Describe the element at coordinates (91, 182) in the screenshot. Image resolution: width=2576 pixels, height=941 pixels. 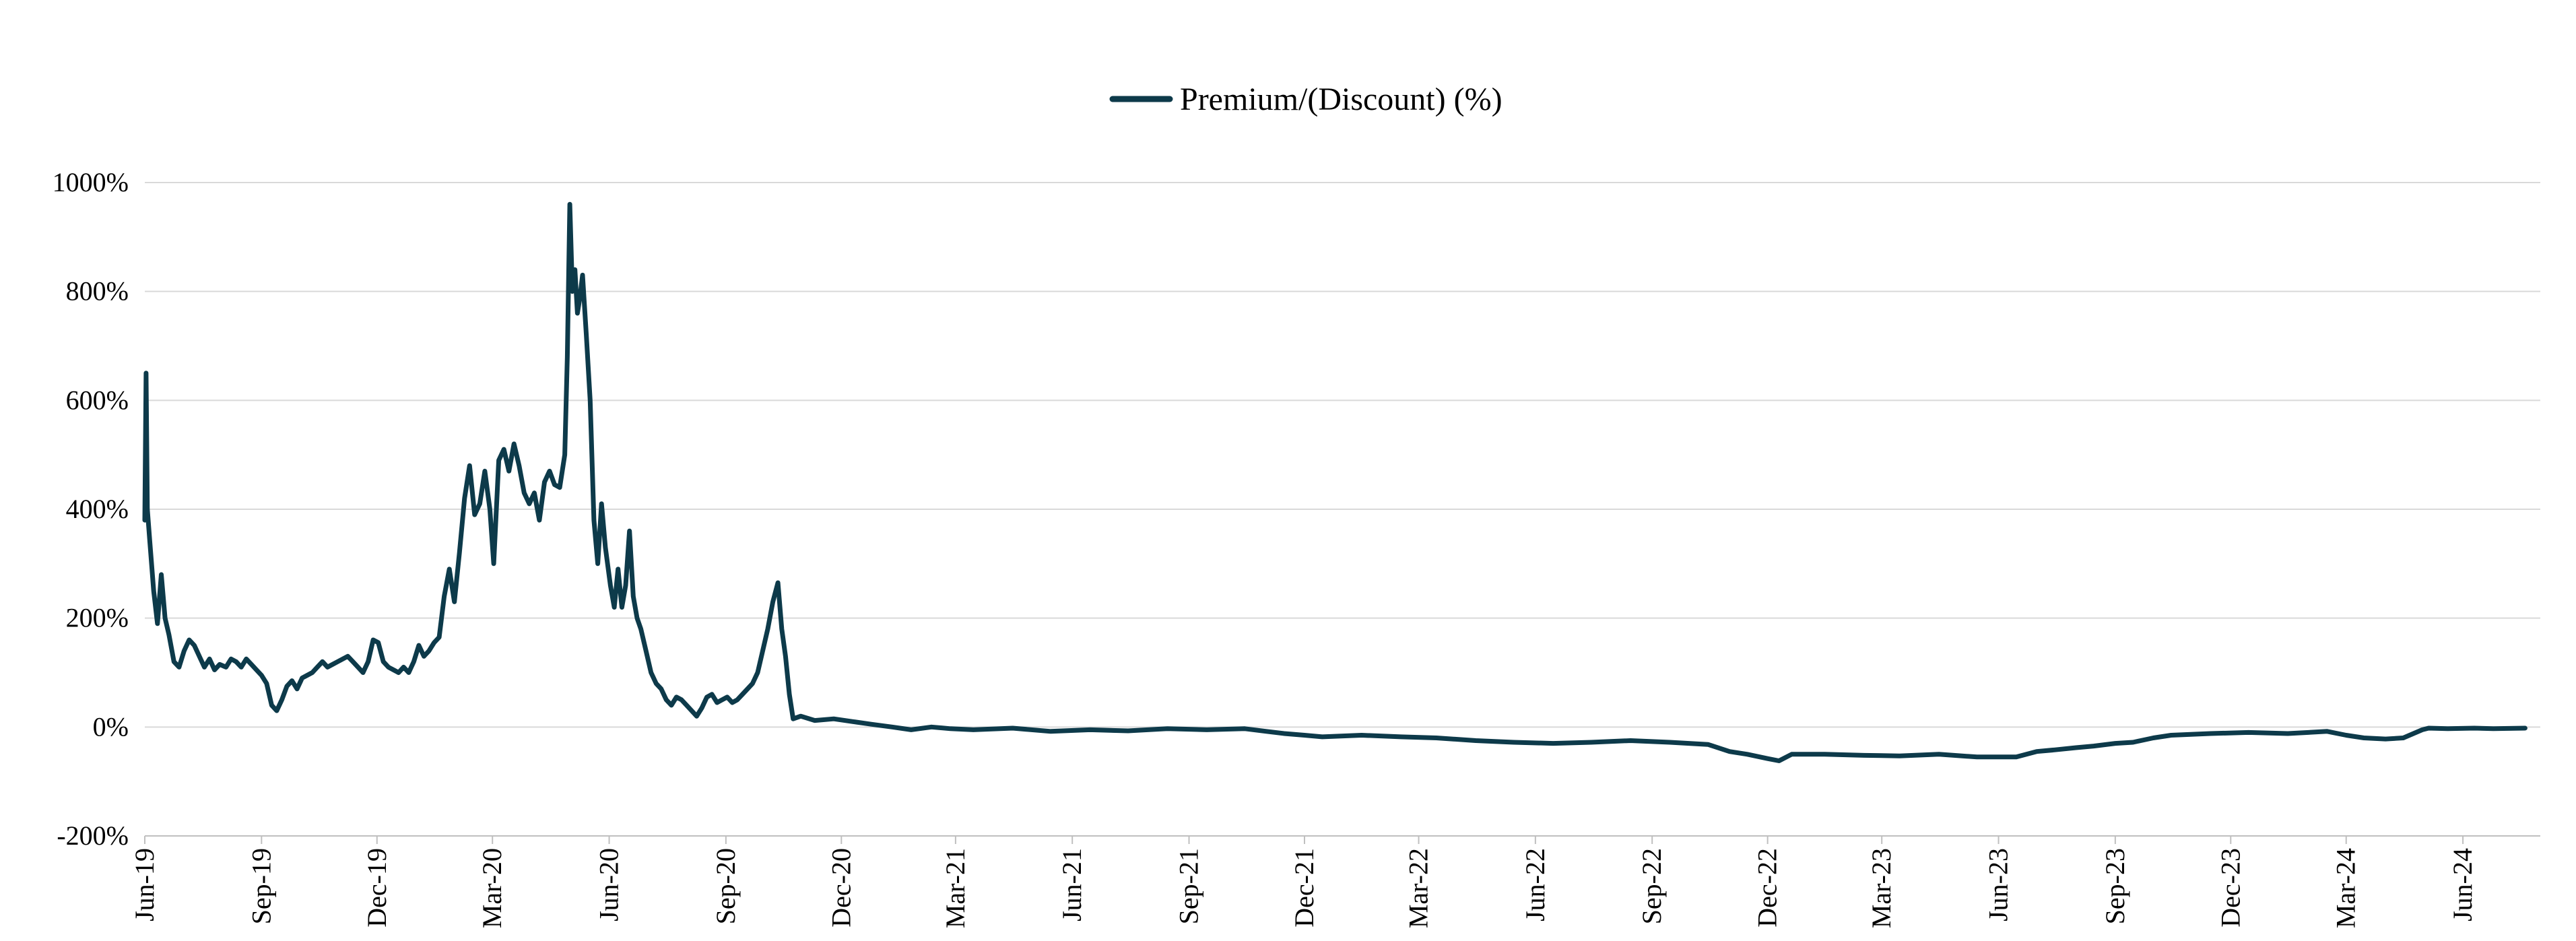
I see `y-tick-label: 1000%` at that location.